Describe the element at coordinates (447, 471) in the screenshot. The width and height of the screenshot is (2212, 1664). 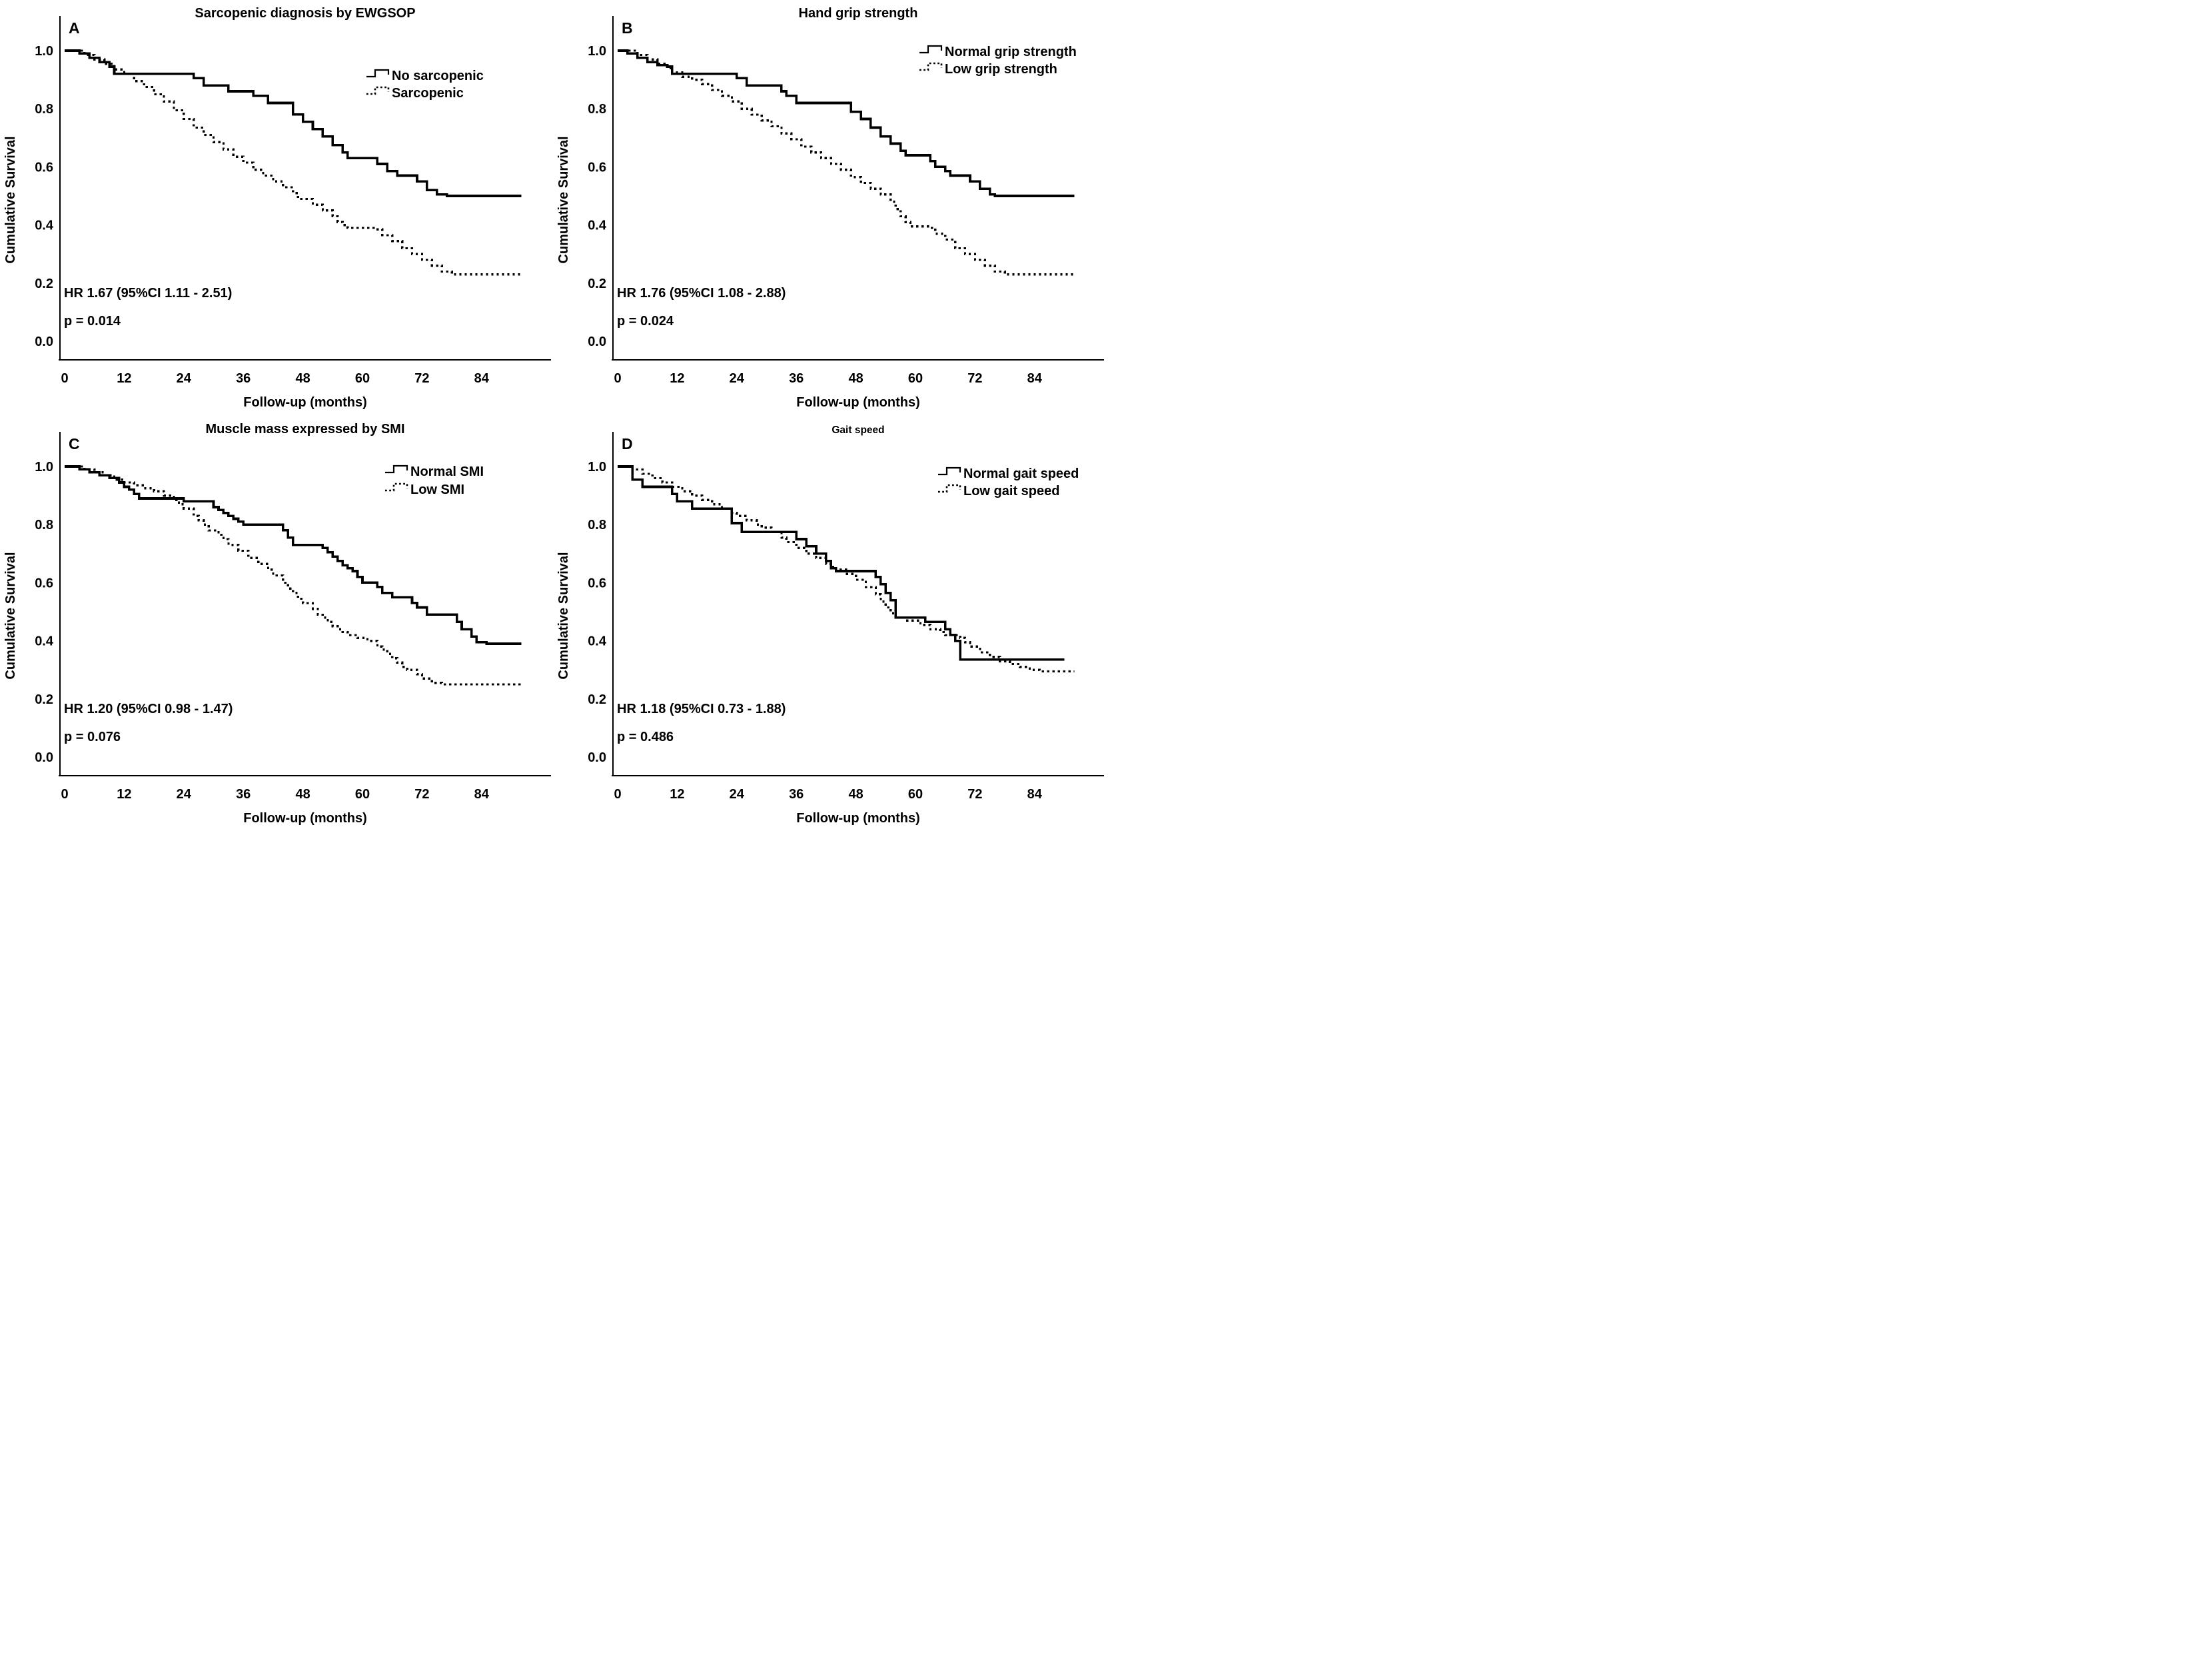
I see `legend-label: Normal SMI` at that location.